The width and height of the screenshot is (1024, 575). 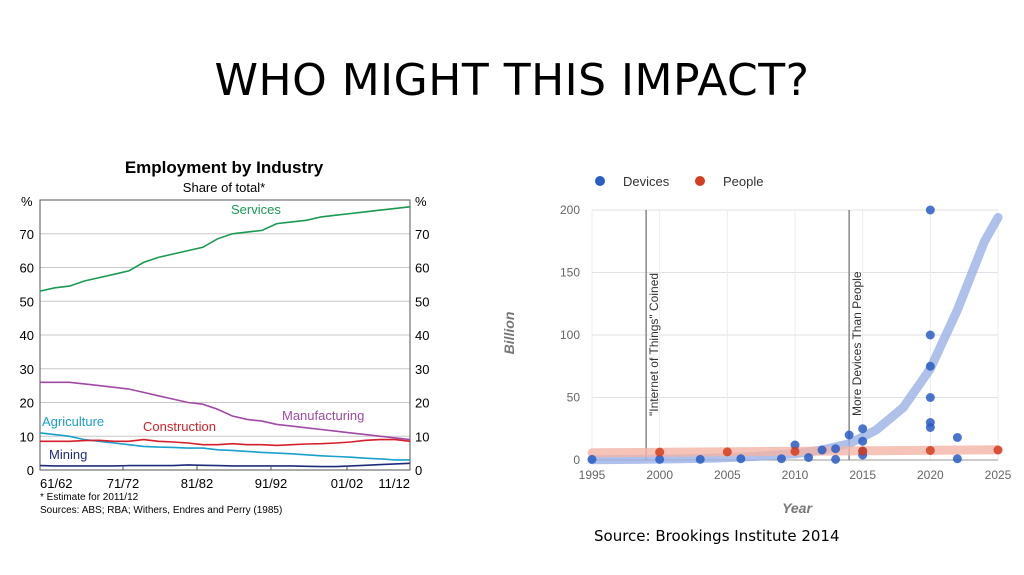 What do you see at coordinates (27, 403) in the screenshot?
I see `y-tick-label-left: 20` at bounding box center [27, 403].